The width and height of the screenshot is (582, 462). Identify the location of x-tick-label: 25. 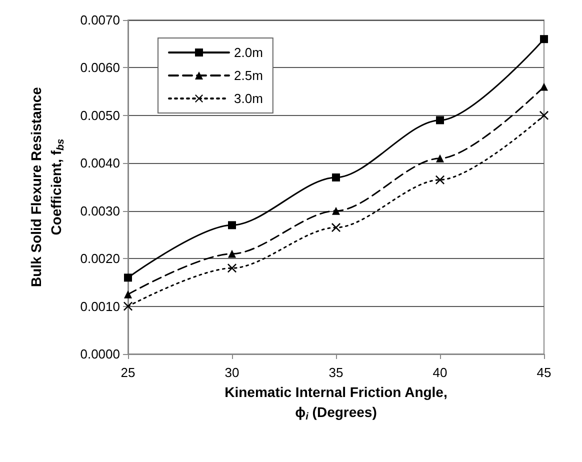
(128, 372).